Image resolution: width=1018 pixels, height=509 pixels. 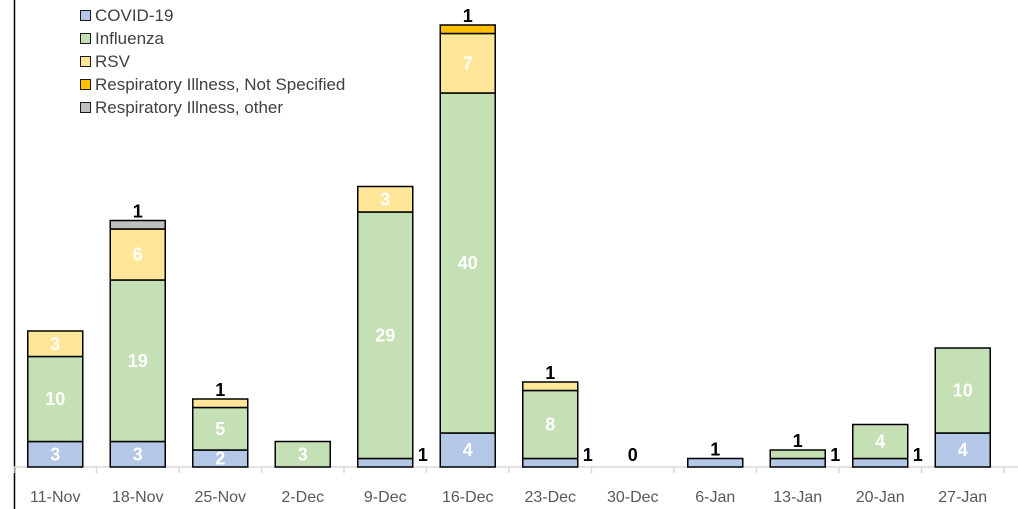 I want to click on bar-segment-respiratory-illness-other-18-nov, so click(x=137, y=224).